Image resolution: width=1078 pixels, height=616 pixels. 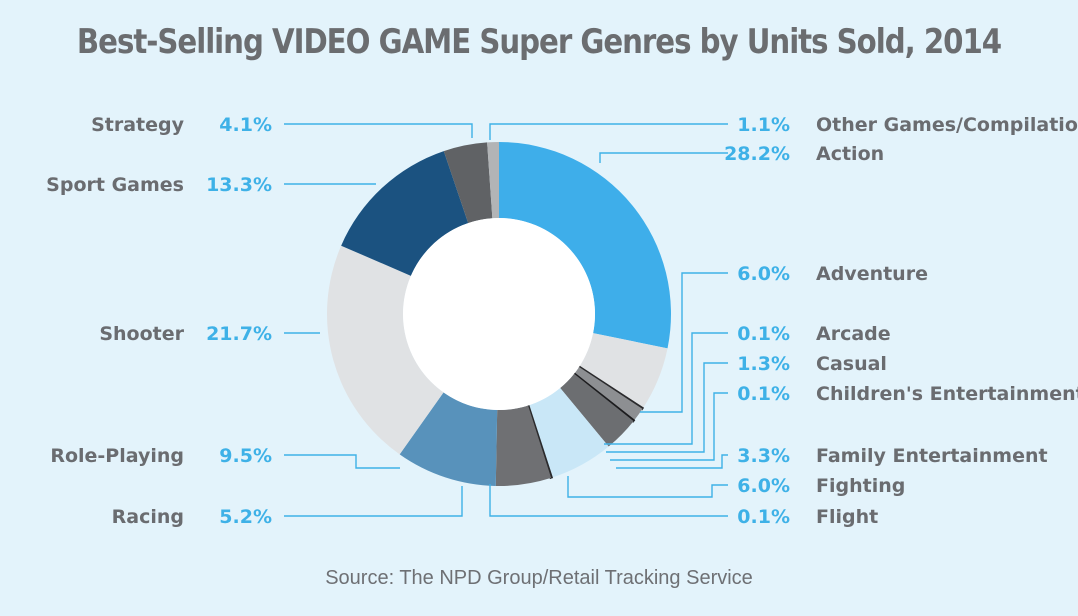 I want to click on category-label-role-playing: Role-Playing, so click(x=117, y=456).